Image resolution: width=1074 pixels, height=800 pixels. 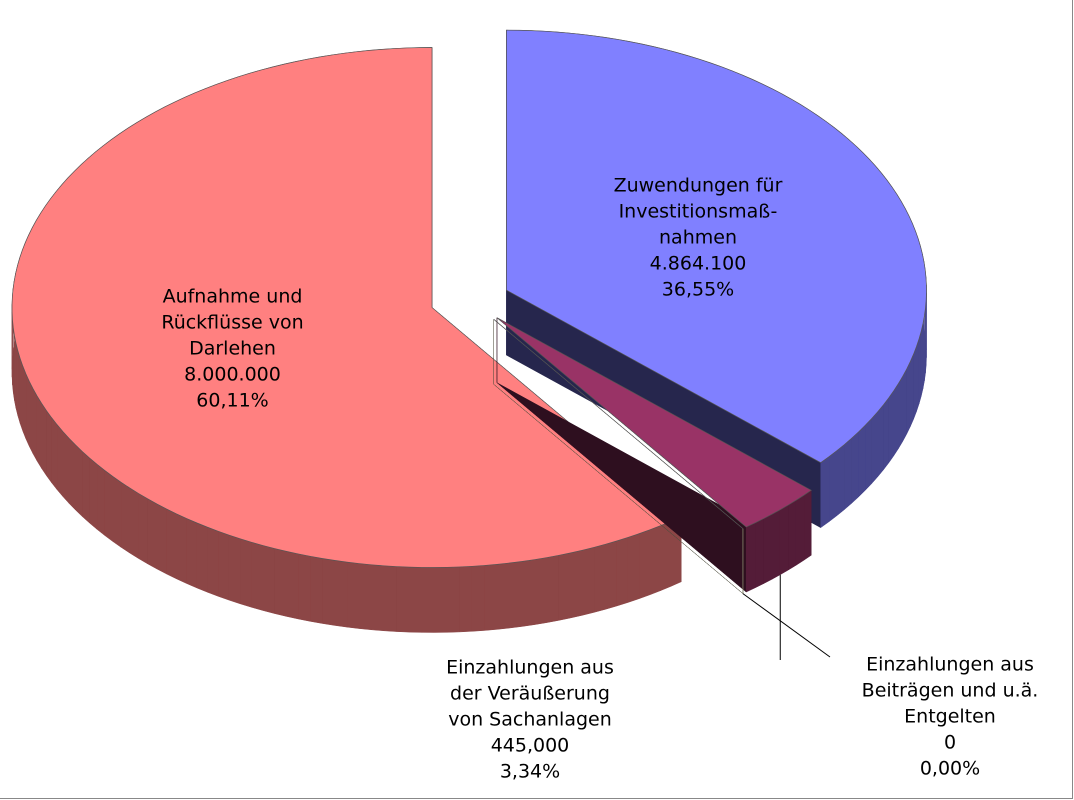 What do you see at coordinates (778, 541) in the screenshot?
I see `slice-outer-side` at bounding box center [778, 541].